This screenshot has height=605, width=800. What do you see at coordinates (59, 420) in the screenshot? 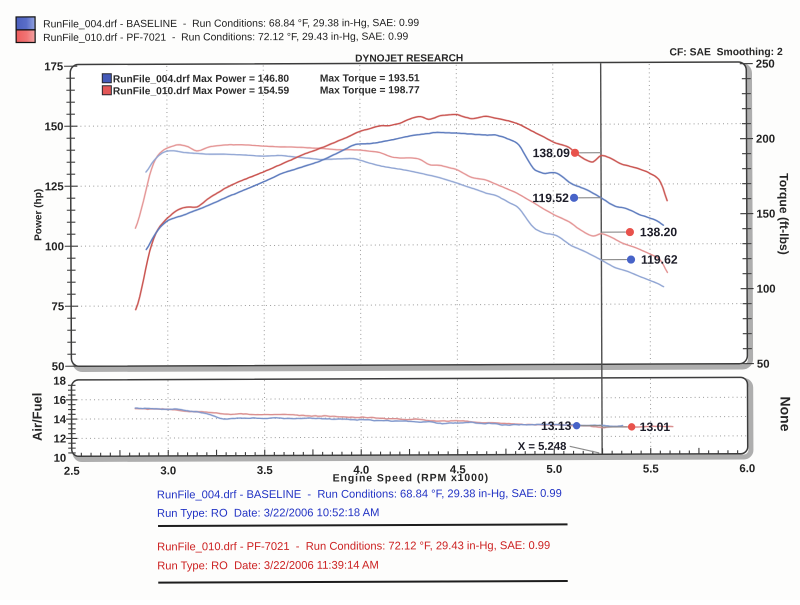
I see `svg-text: 14` at bounding box center [59, 420].